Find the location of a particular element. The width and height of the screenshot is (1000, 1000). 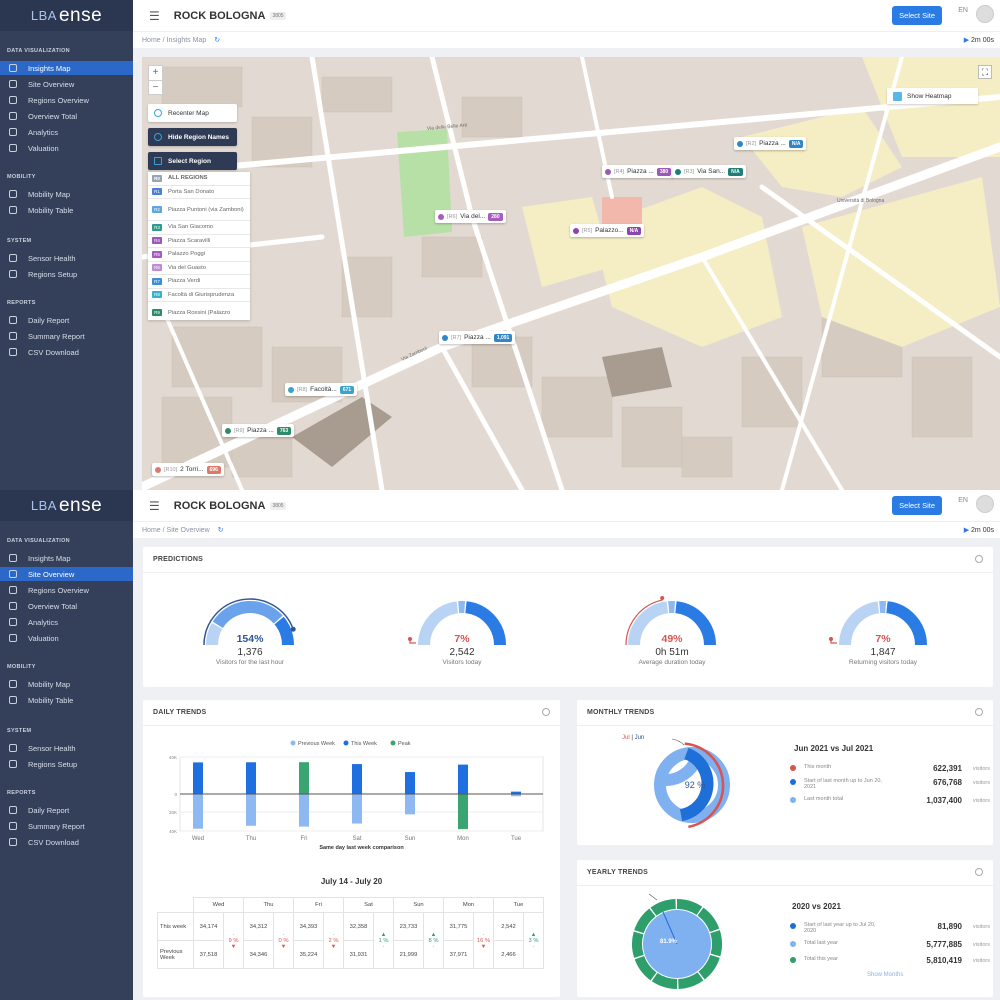

region-list-item: R4 Piazza Scaravilli is located at coordinates (199, 241).